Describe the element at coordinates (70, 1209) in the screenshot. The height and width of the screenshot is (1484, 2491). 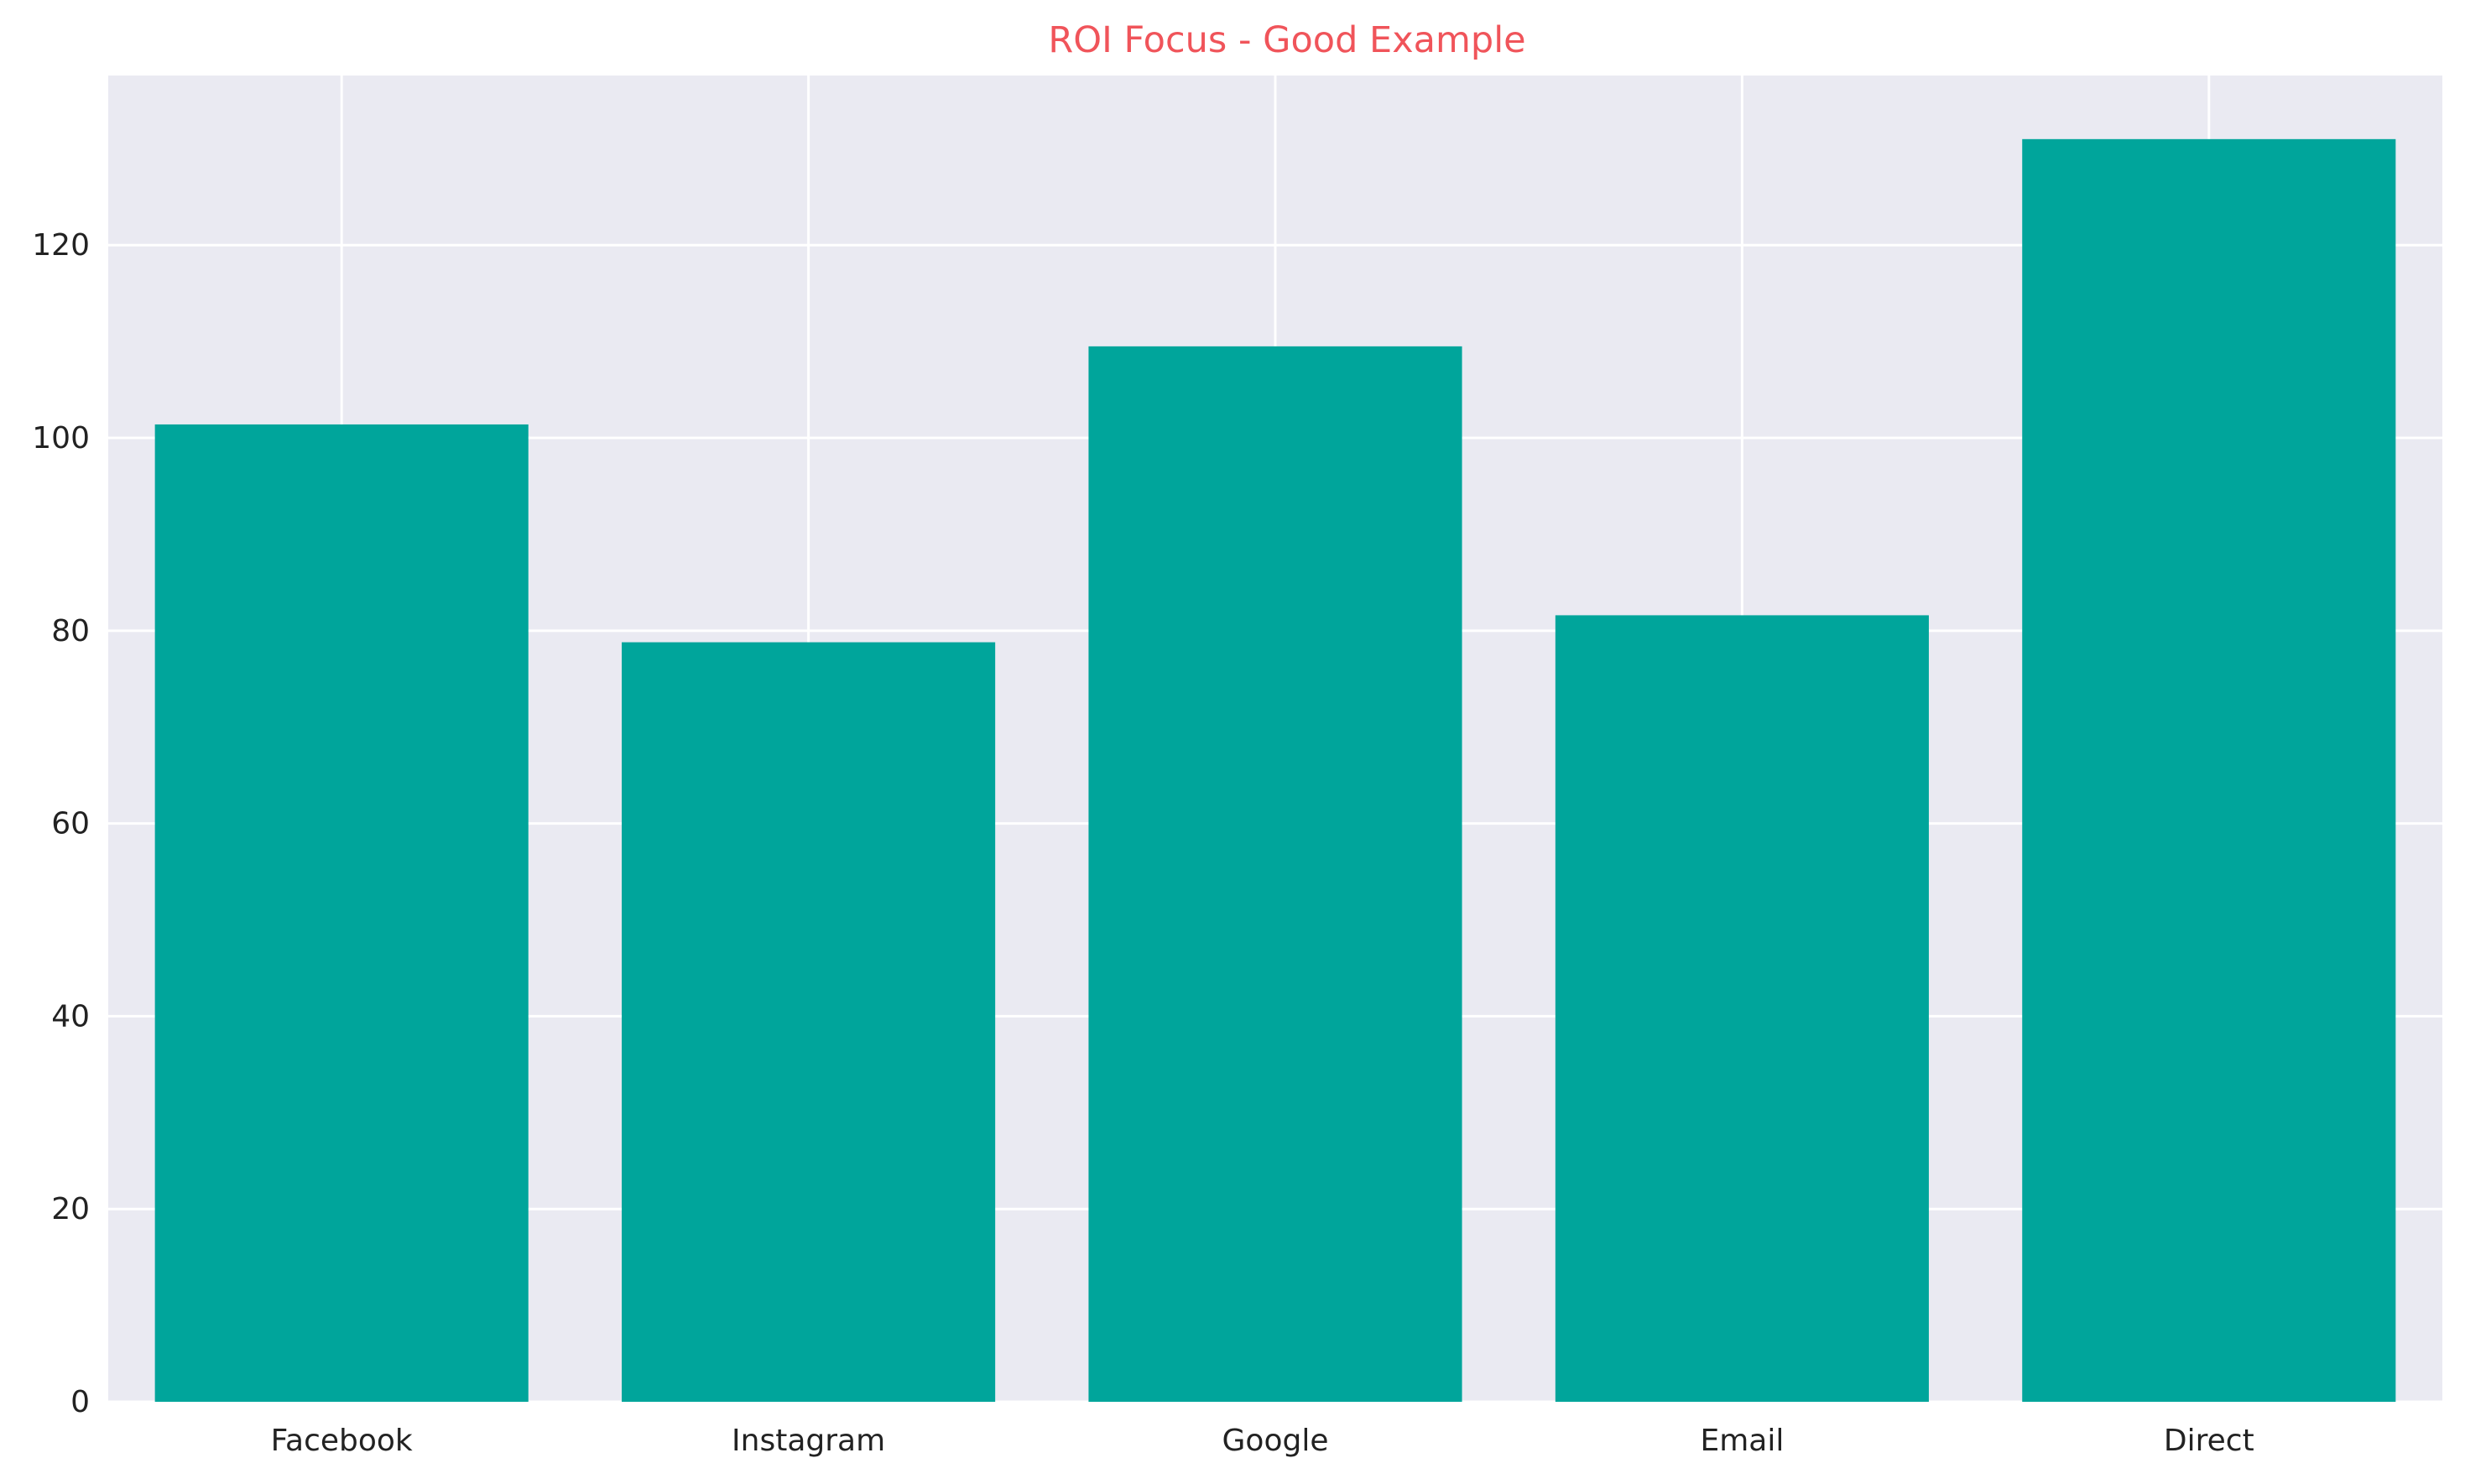
I see `y-tick-label: 20` at that location.